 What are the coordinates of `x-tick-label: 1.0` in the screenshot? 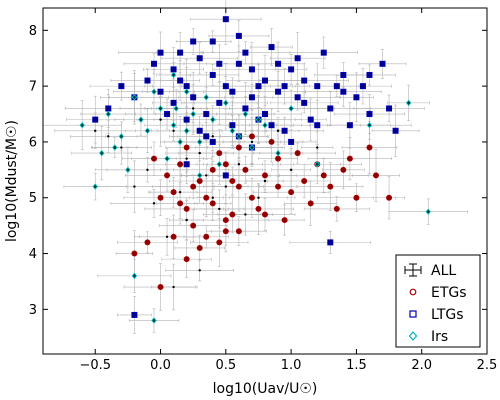 It's located at (291, 365).